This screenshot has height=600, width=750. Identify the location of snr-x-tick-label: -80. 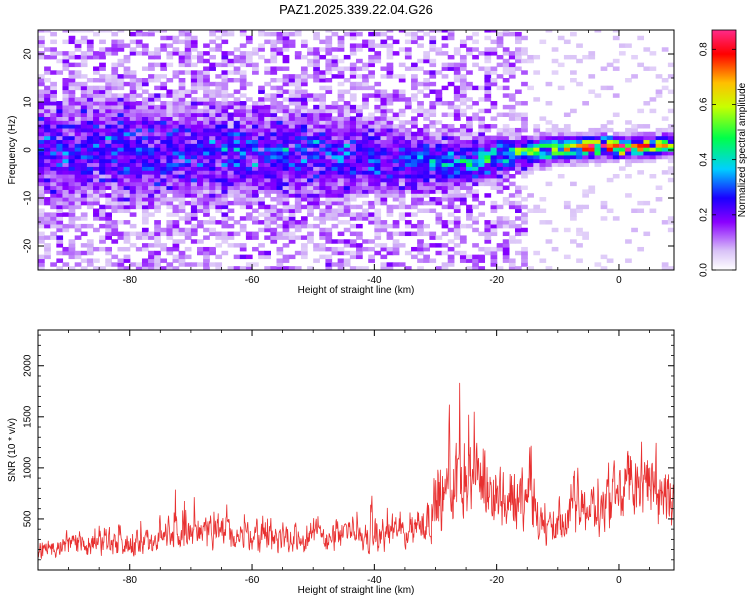
(130, 580).